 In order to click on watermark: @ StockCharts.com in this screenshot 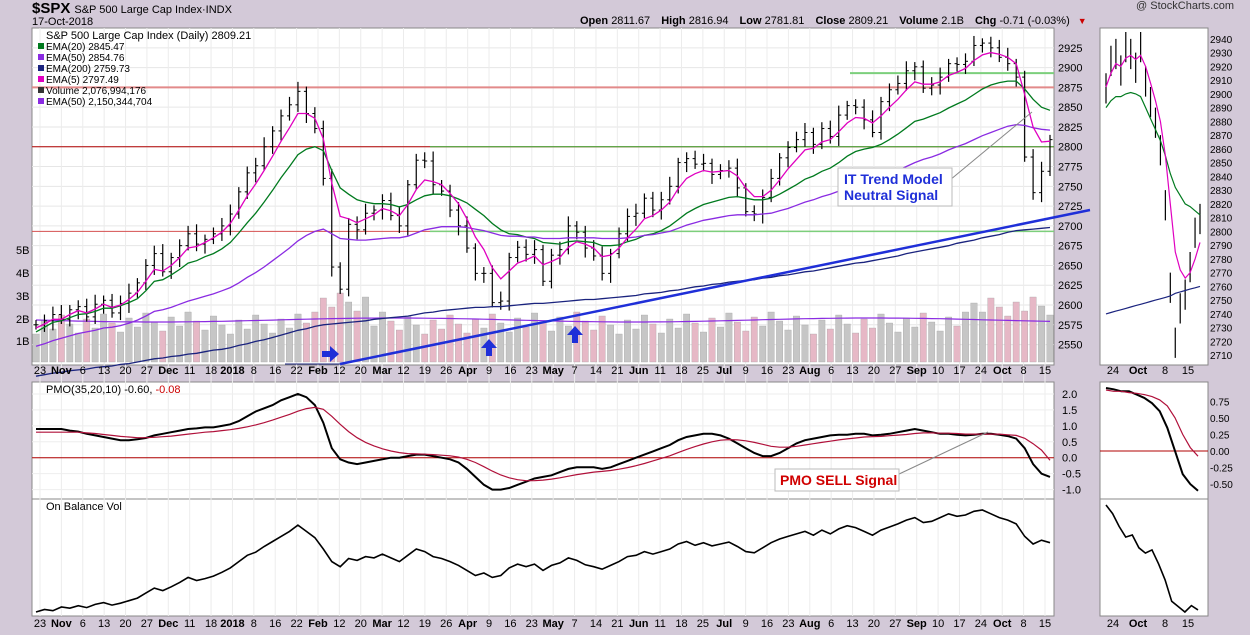, I will do `click(1185, 6)`.